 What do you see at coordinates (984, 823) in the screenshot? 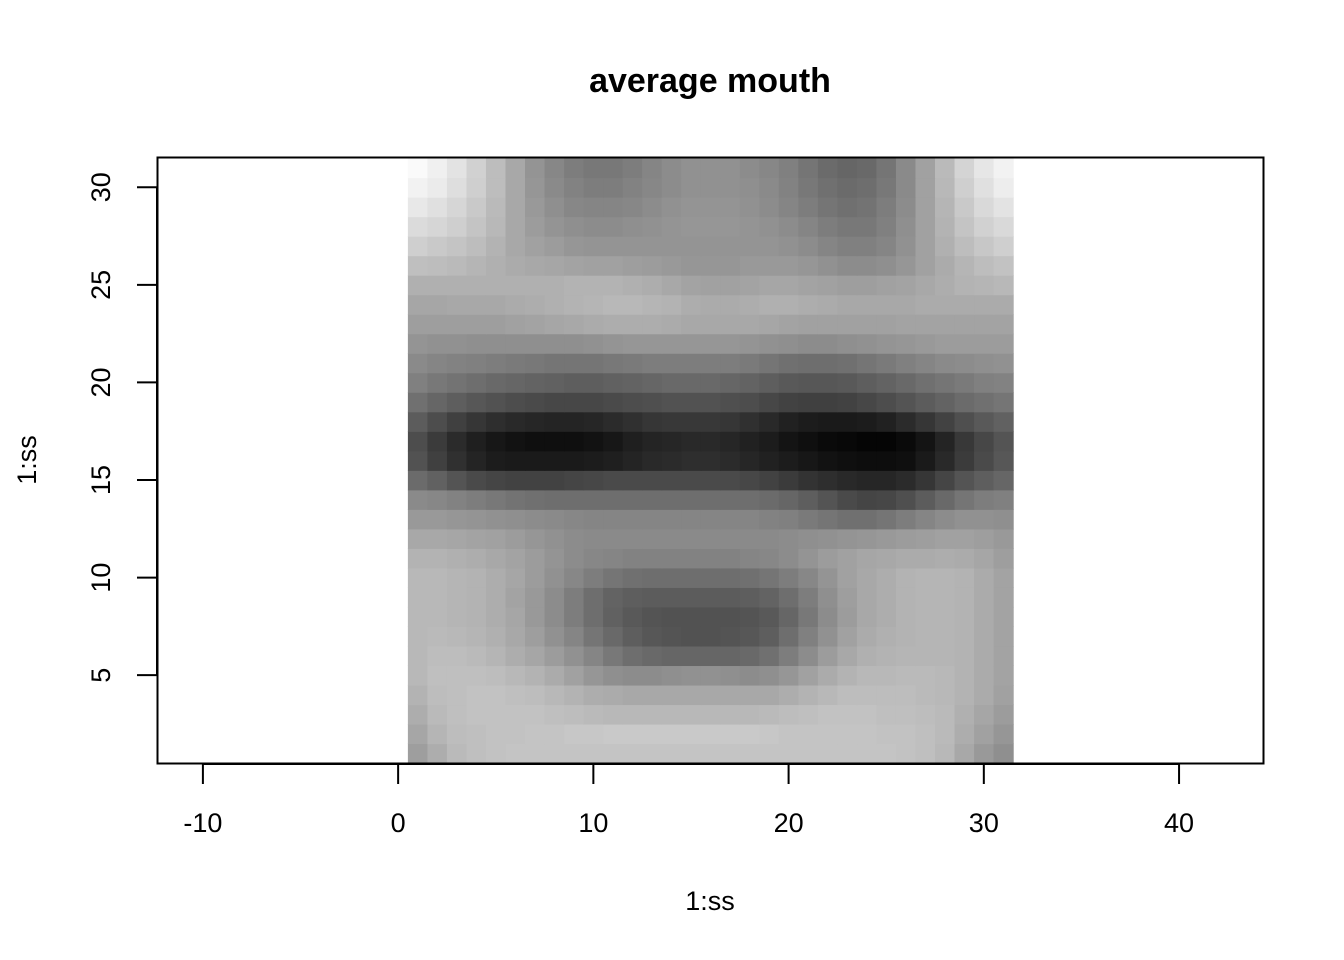
I see `x-tick-label: 30` at bounding box center [984, 823].